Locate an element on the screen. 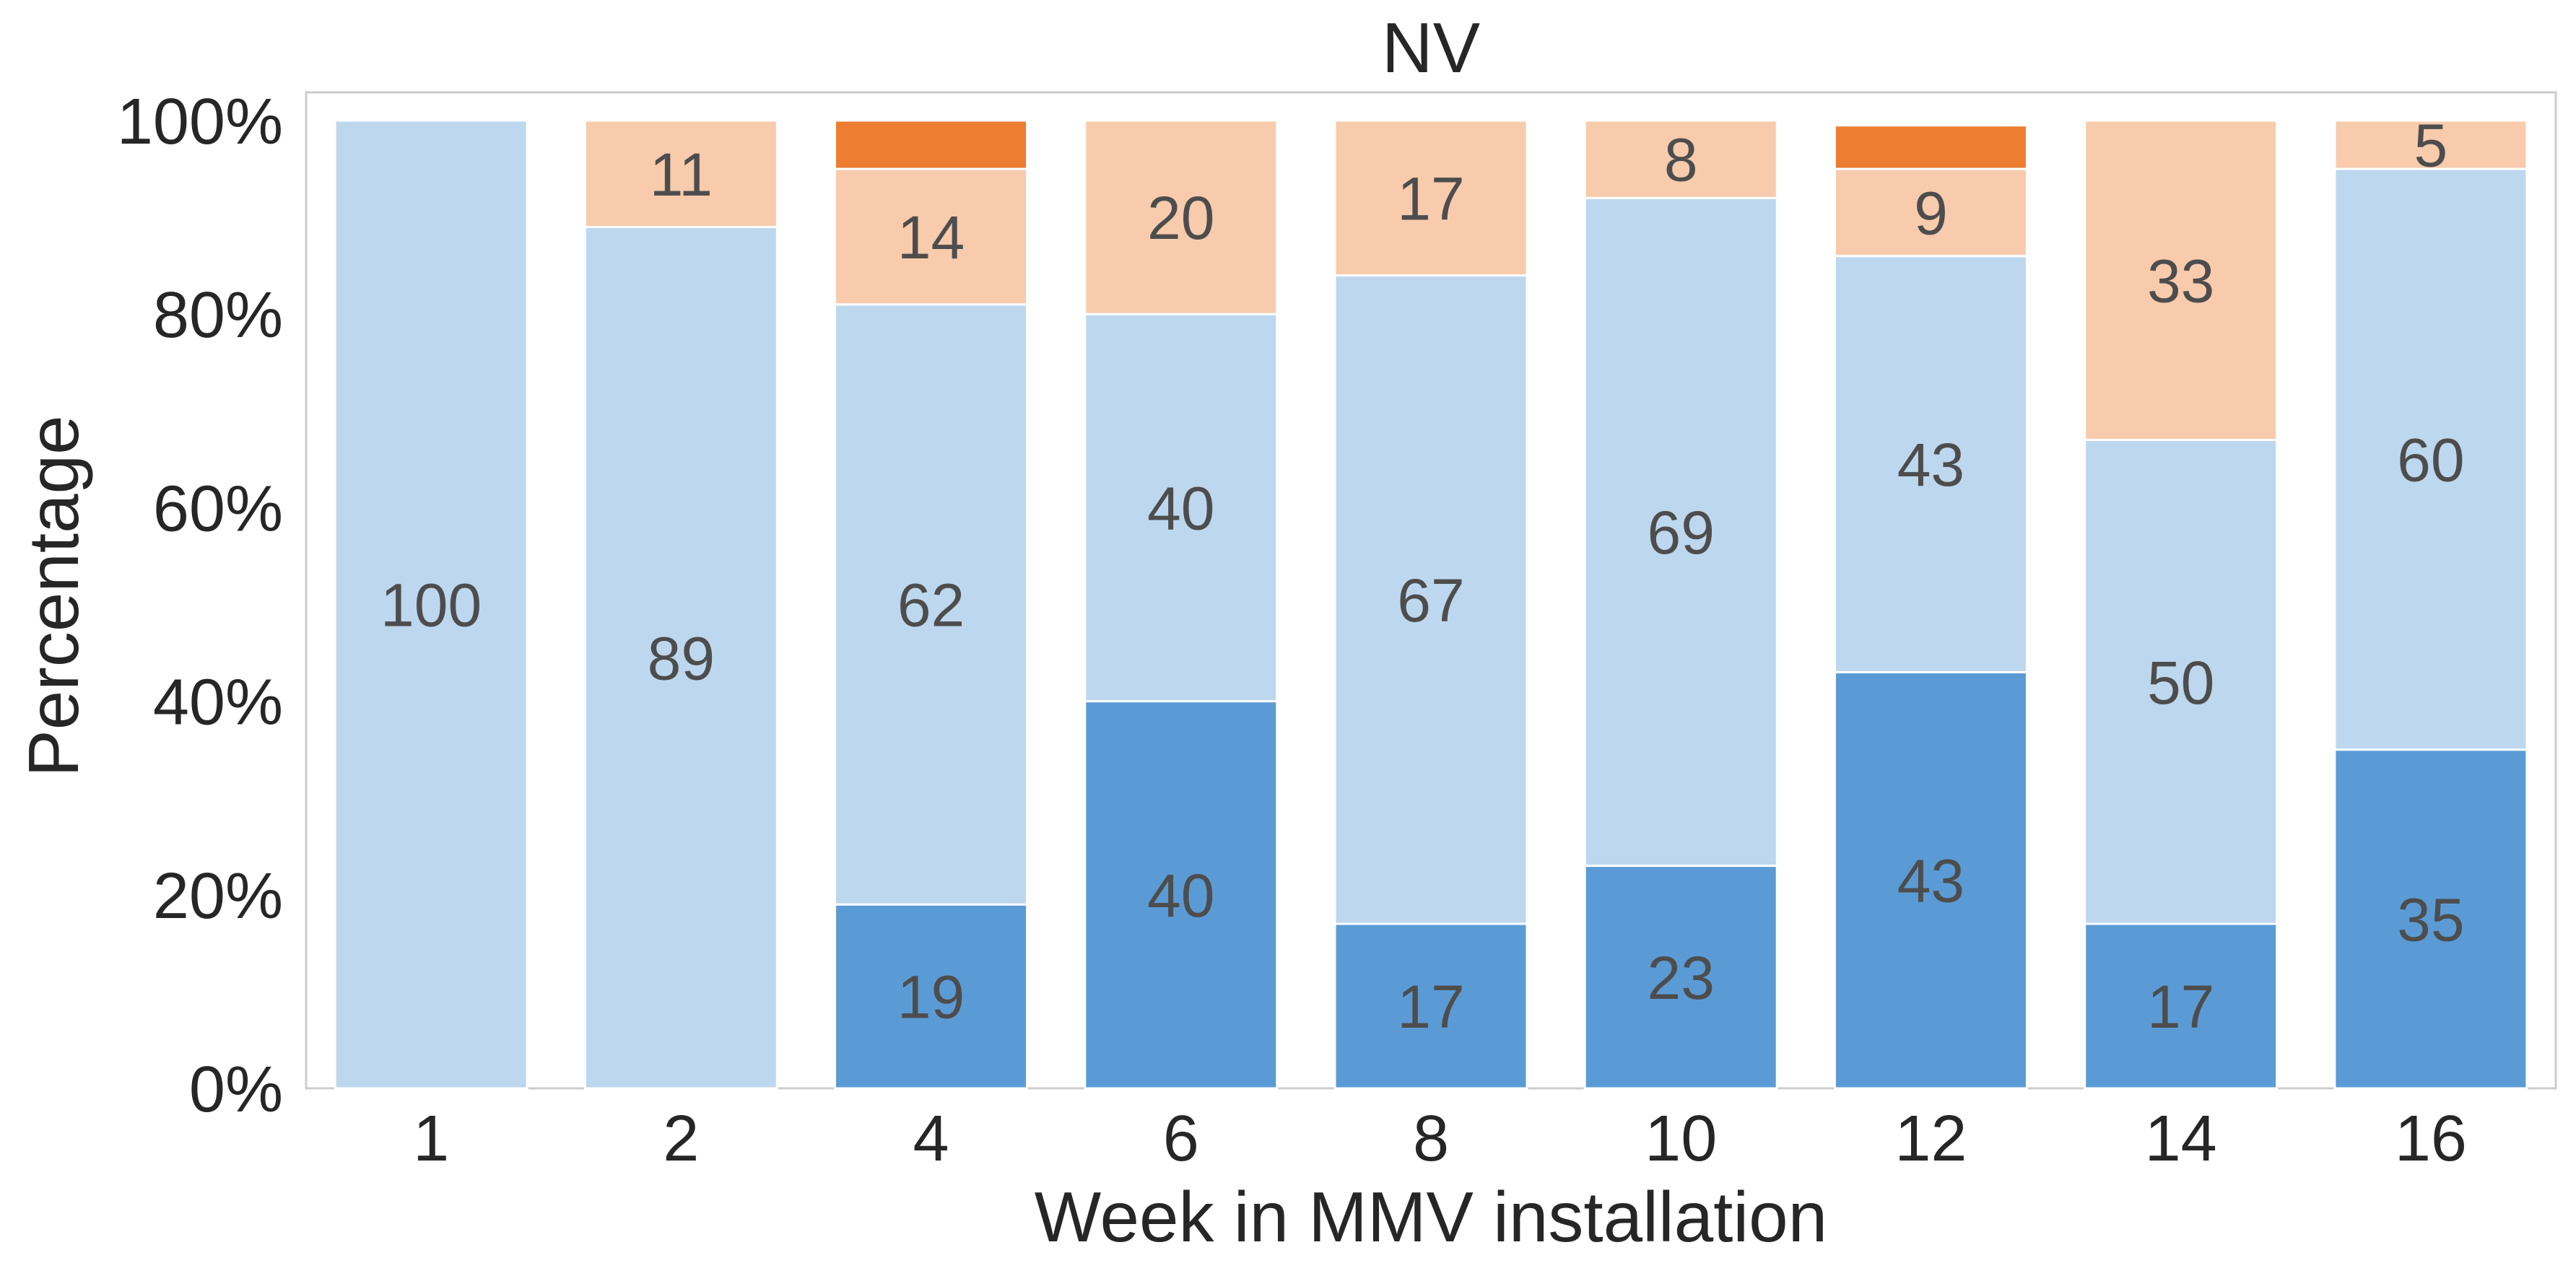  y-tick-label: 20% is located at coordinates (218, 896).